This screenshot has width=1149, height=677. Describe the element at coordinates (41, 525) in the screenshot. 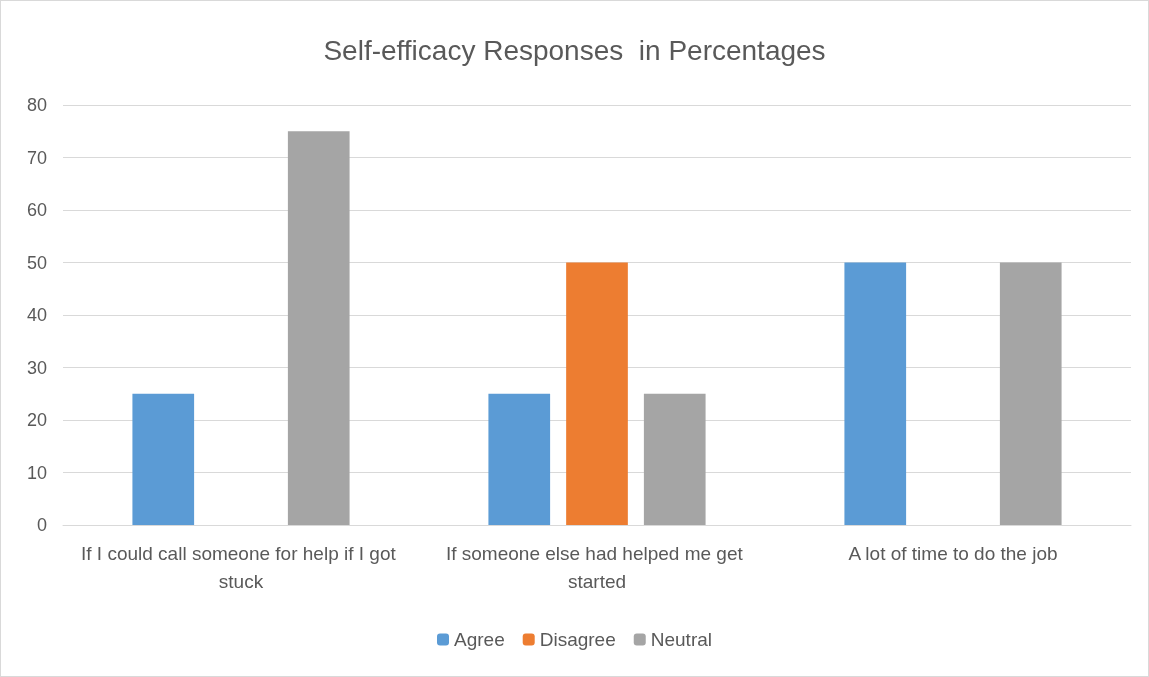

I see `y-tick-label: 0` at that location.